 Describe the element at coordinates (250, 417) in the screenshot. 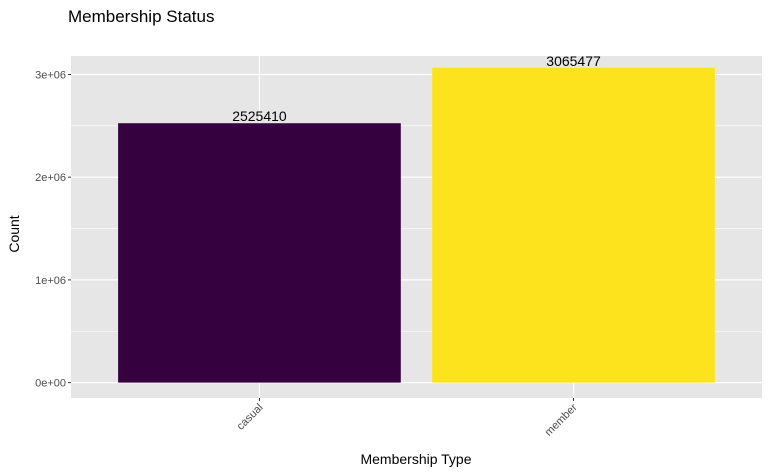

I see `x-tick-label: casual` at that location.